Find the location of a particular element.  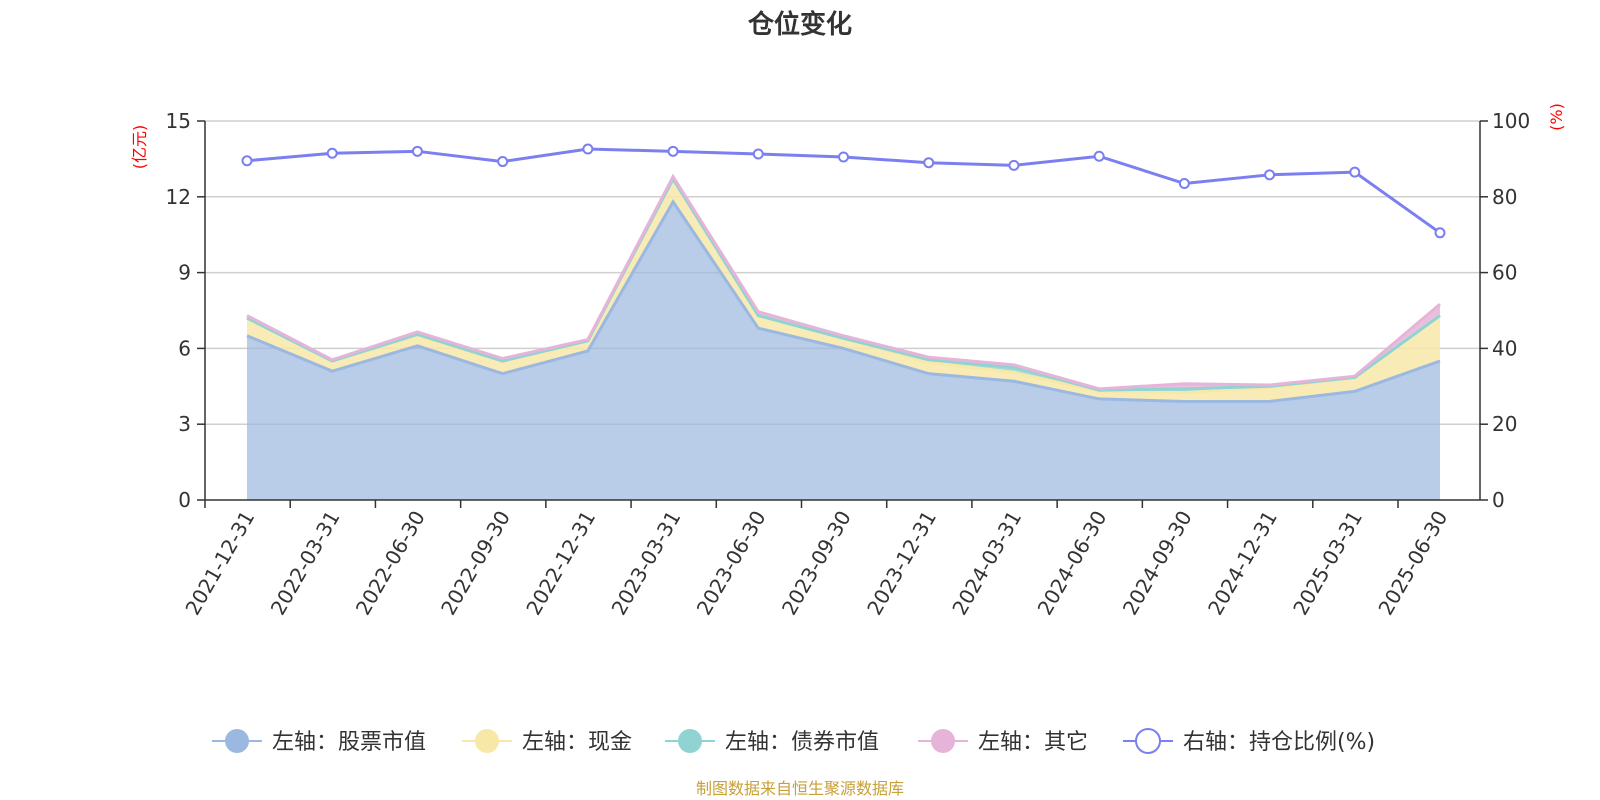

legend-label: 左轴：其它 is located at coordinates (1033, 742).